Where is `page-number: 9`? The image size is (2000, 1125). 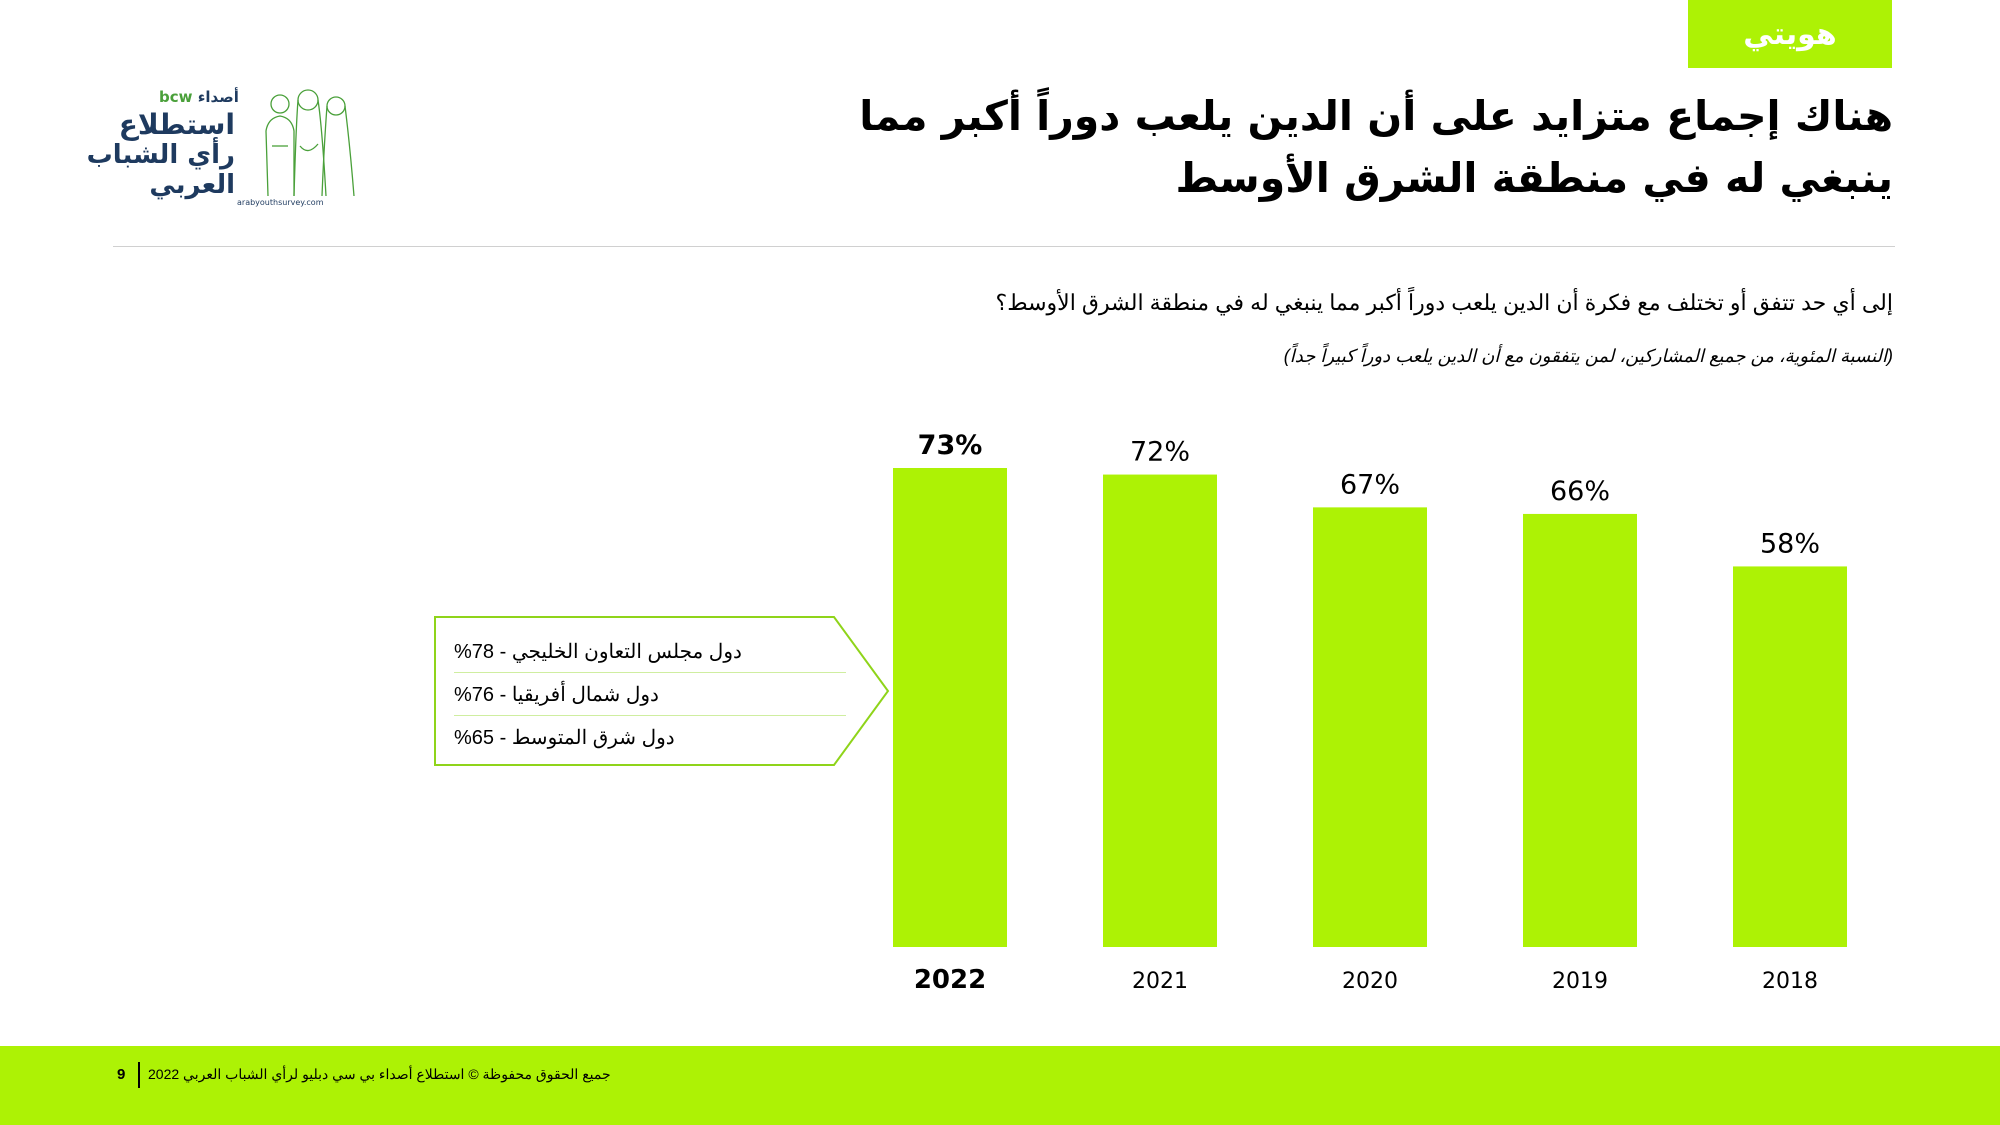
page-number: 9 is located at coordinates (121, 1074).